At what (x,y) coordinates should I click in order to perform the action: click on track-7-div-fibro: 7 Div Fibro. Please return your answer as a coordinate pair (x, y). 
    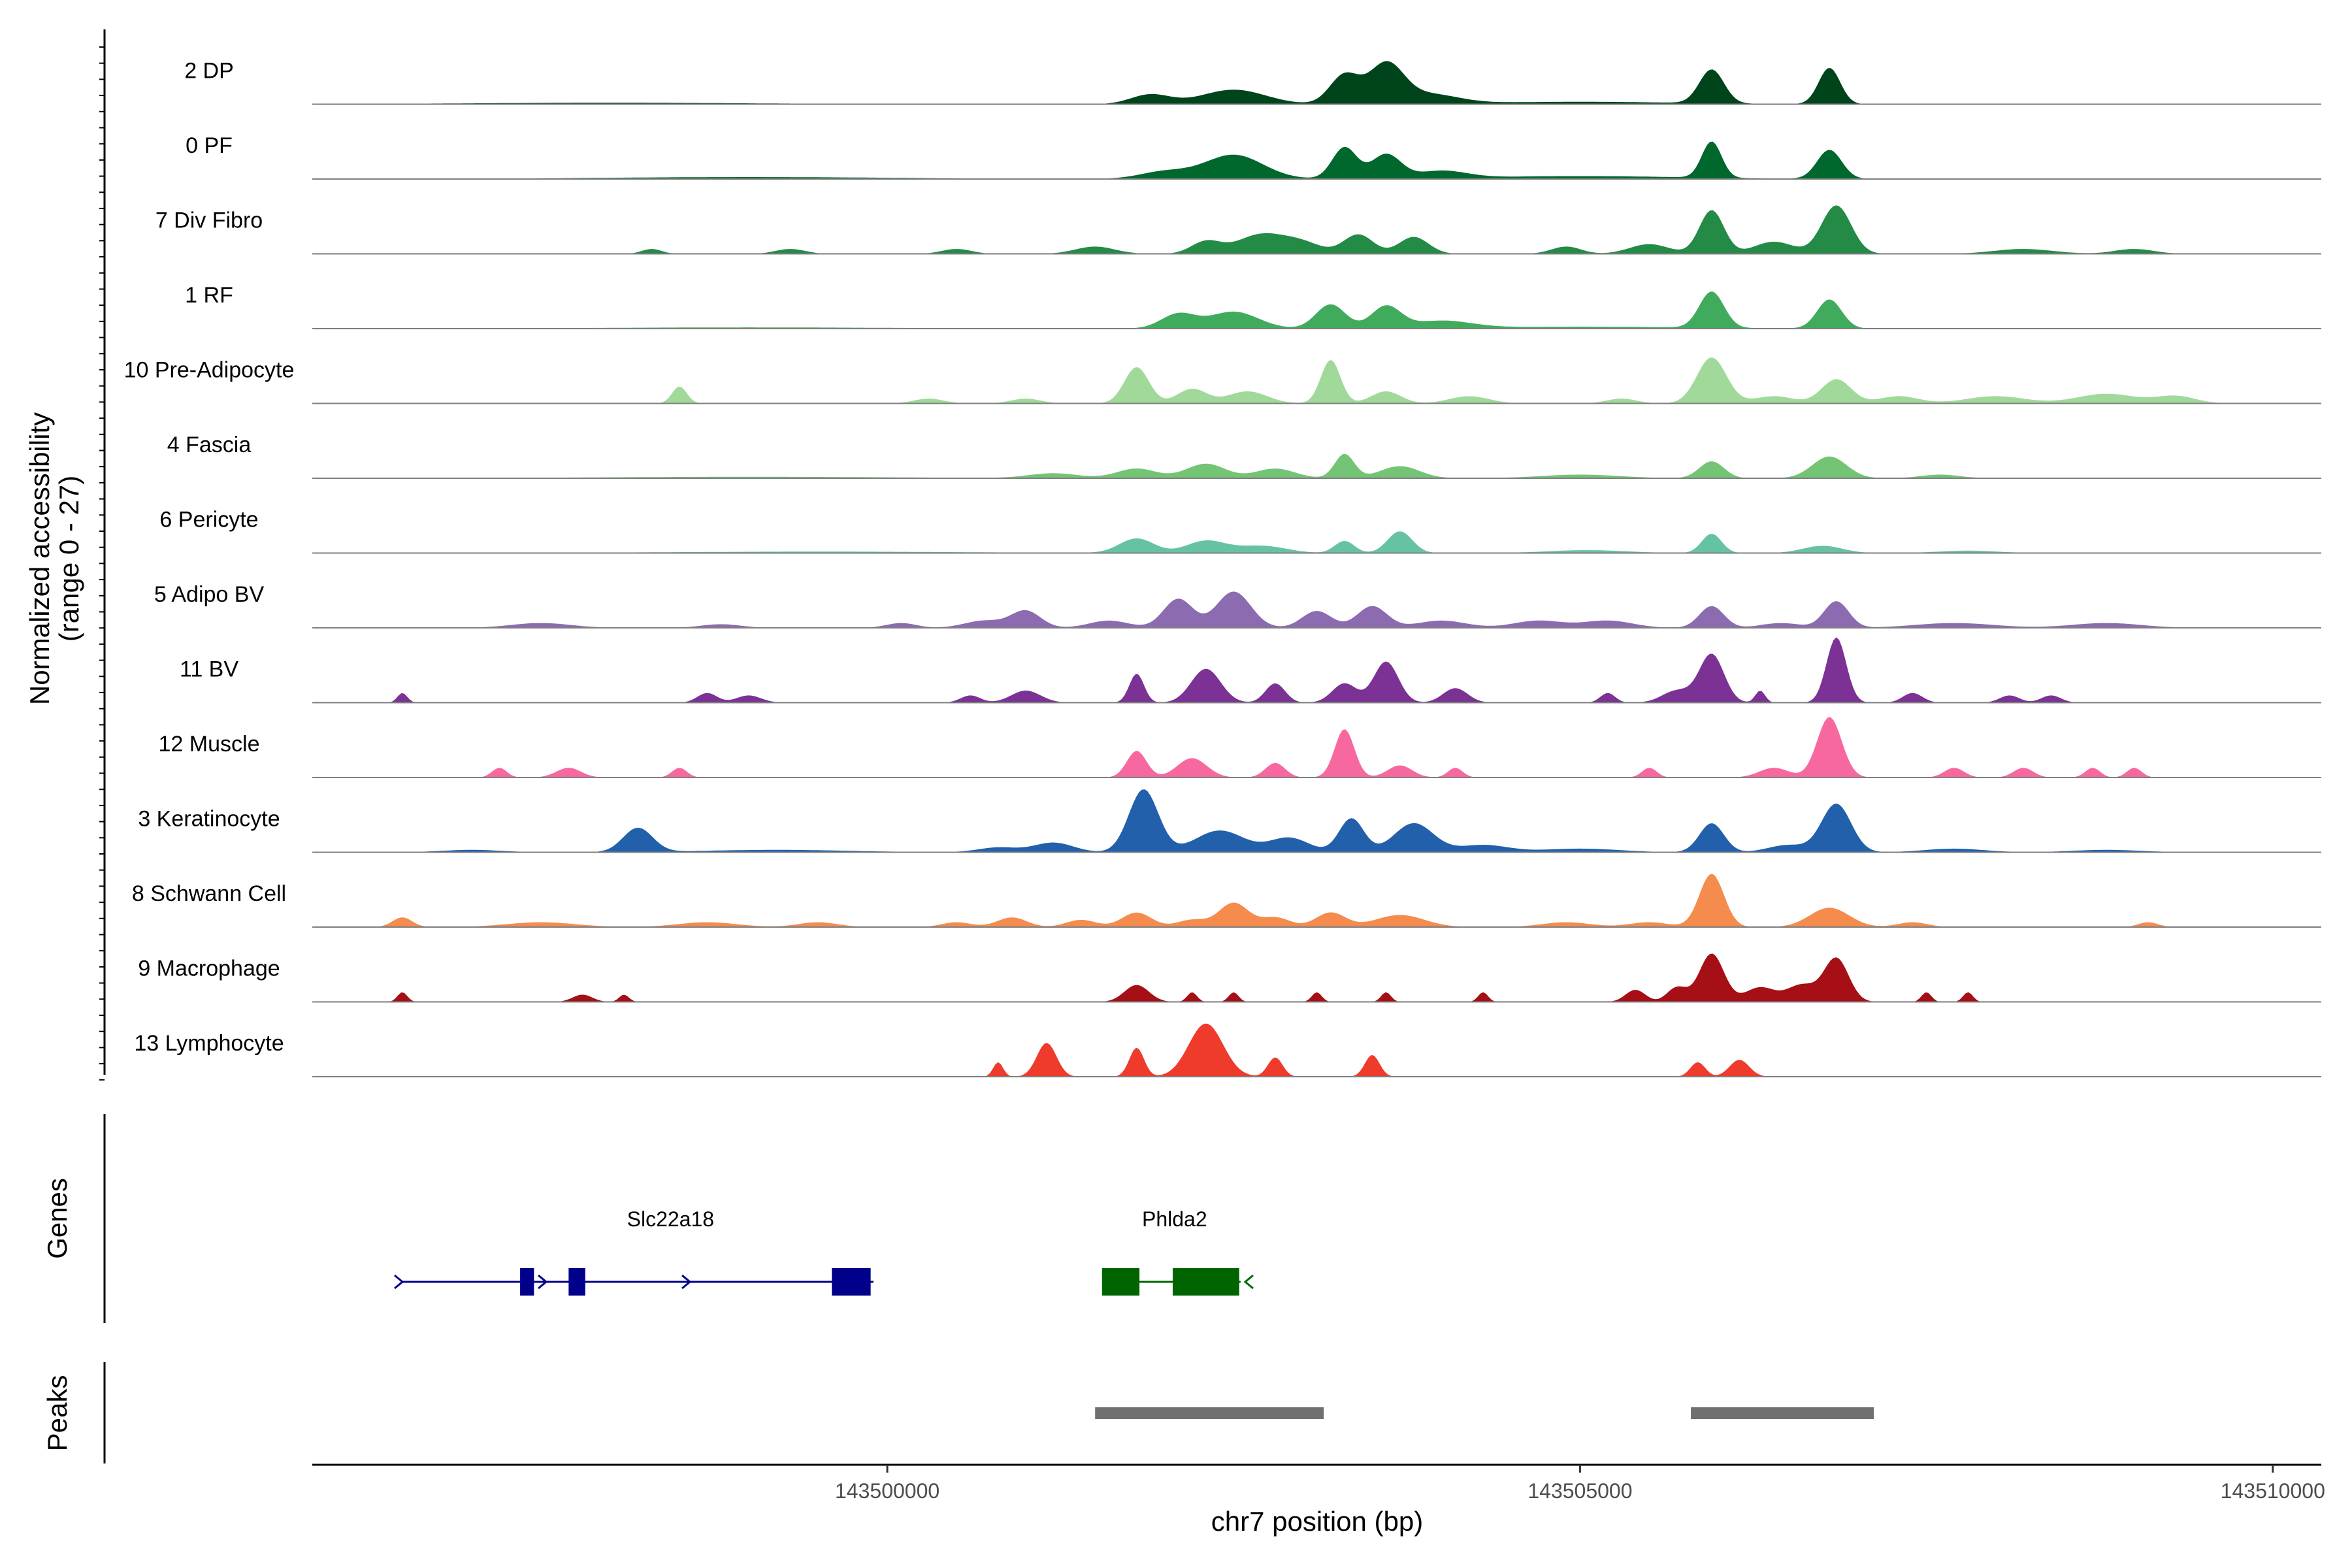
    Looking at the image, I should click on (1238, 230).